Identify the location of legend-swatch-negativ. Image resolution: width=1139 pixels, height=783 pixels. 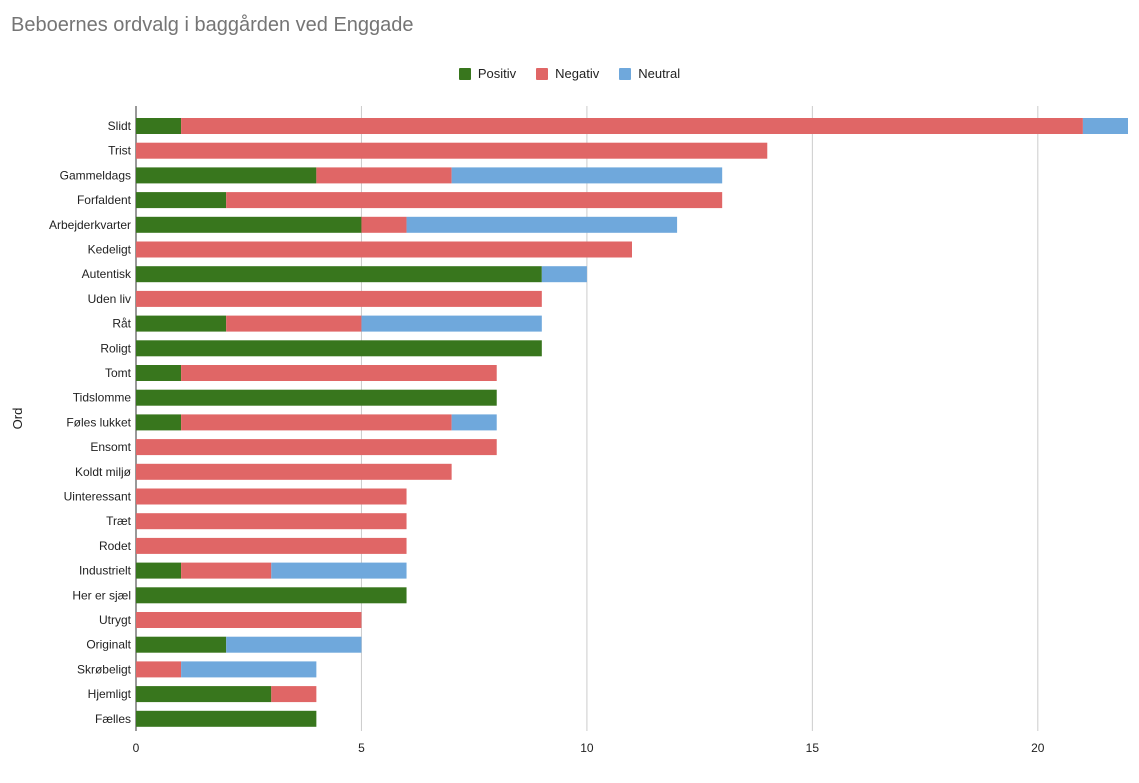
(542, 73).